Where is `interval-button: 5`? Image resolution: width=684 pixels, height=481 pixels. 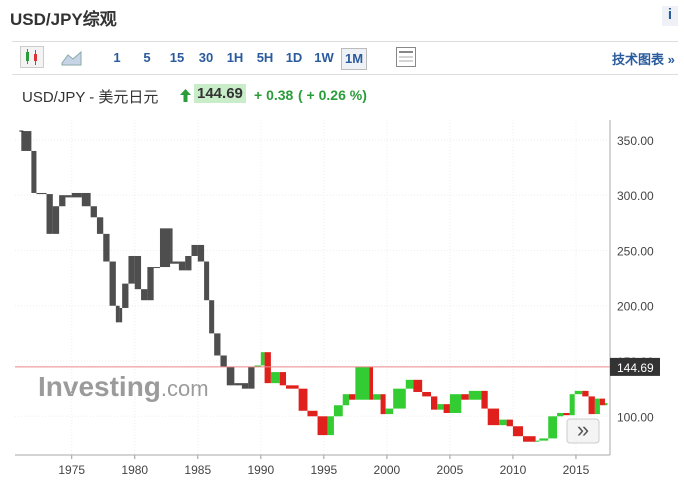 interval-button: 5 is located at coordinates (147, 57).